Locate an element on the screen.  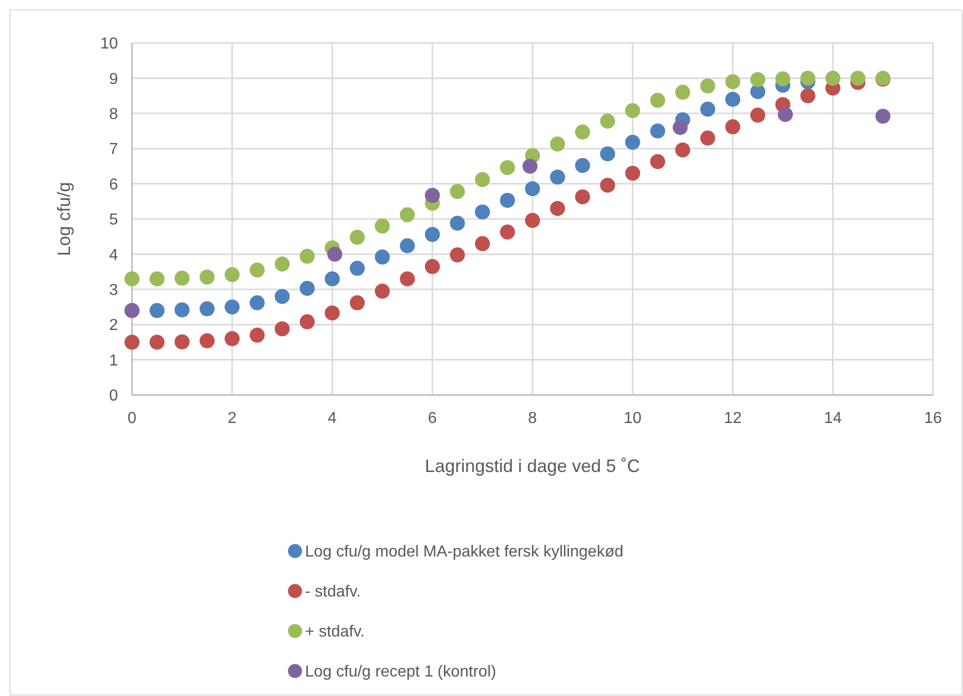
y-axis-title: Log cfu/g is located at coordinates (64, 219).